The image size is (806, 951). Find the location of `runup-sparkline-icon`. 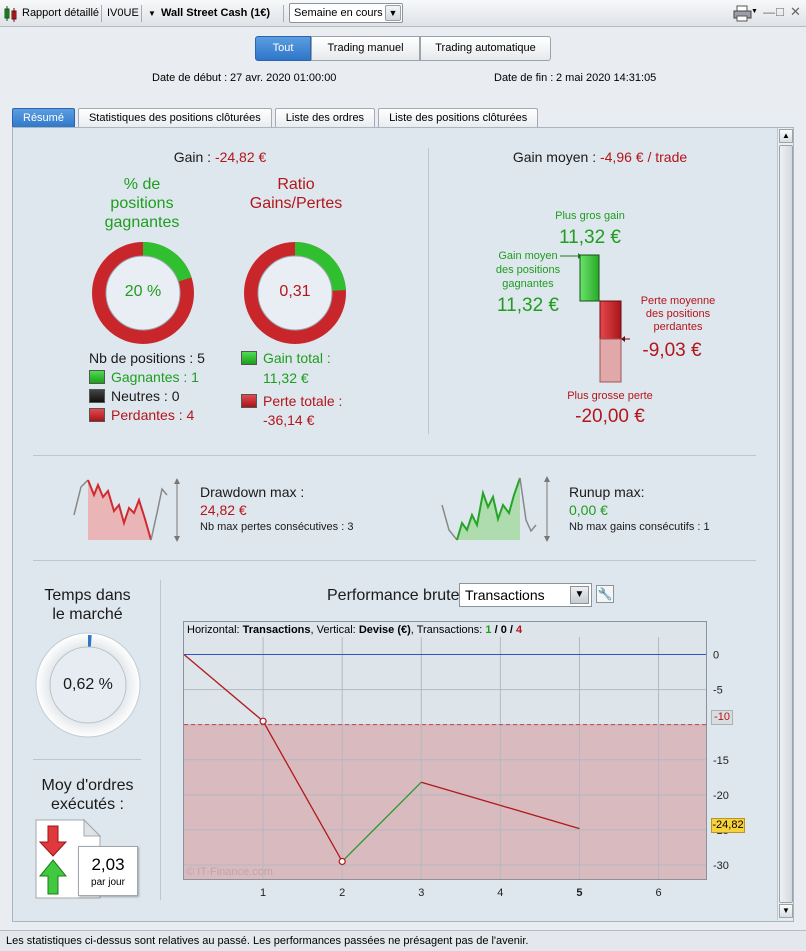

runup-sparkline-icon is located at coordinates (495, 509).